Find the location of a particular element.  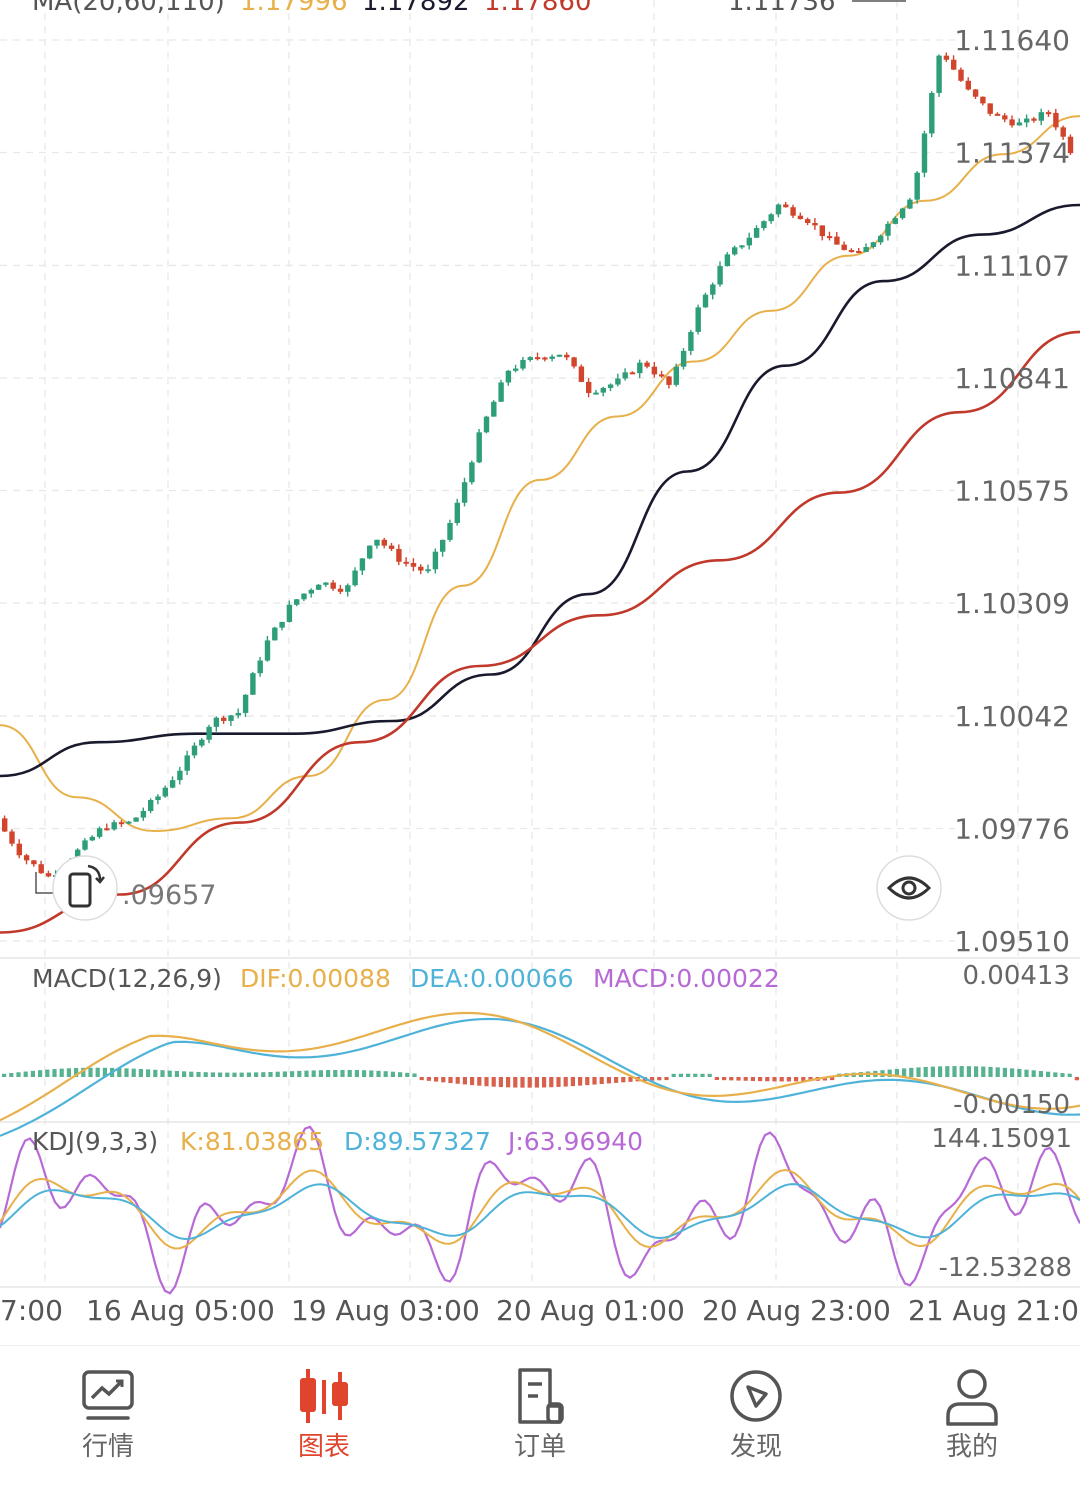

time-axis-label: 20 Aug 01:00 is located at coordinates (590, 1310).